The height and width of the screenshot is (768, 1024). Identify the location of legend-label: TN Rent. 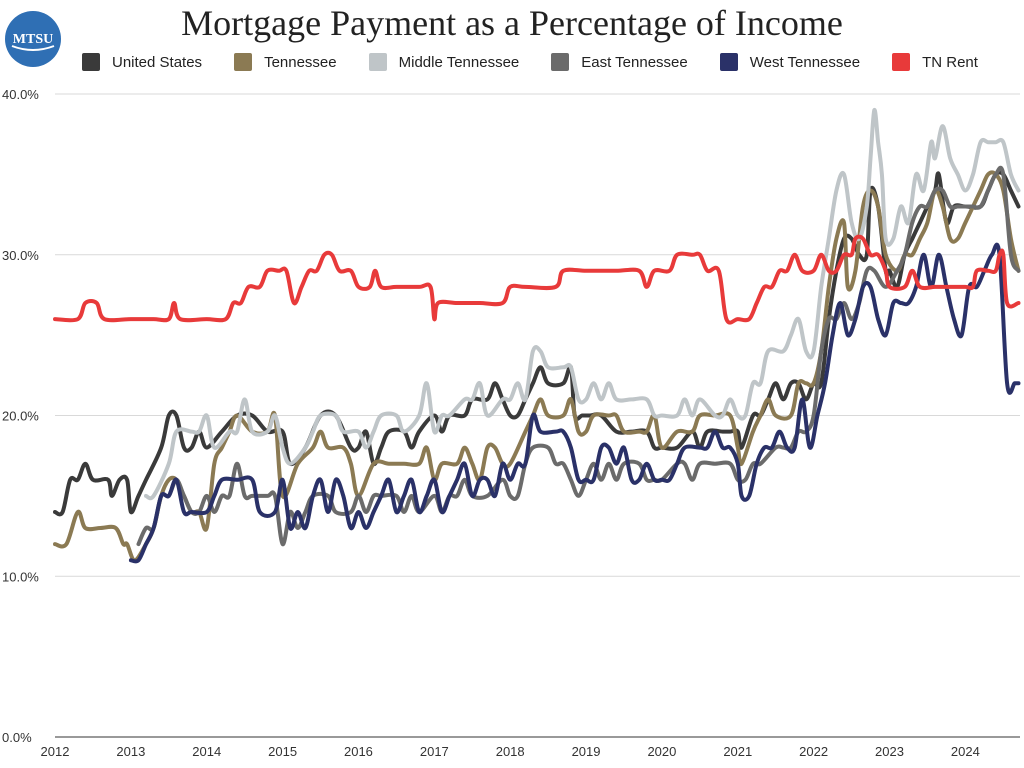
(950, 62).